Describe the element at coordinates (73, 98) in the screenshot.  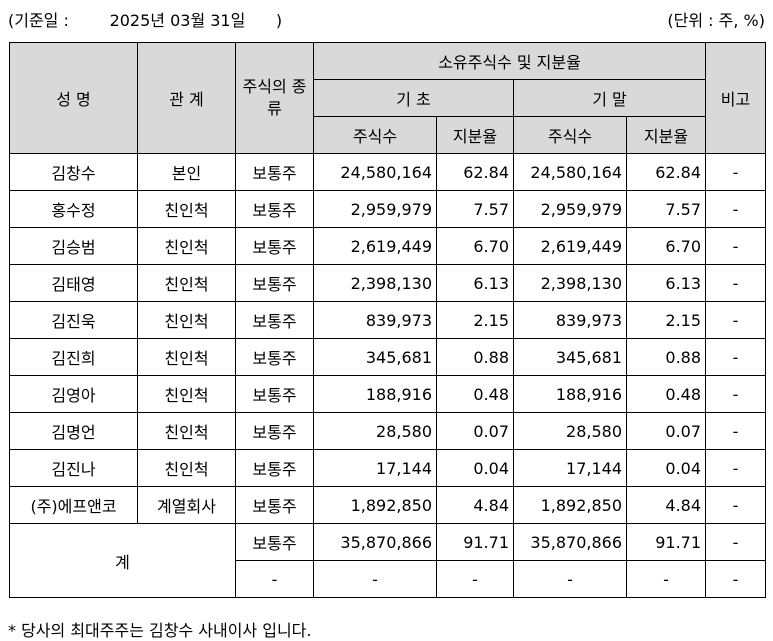
I see `header-name: 성 명` at that location.